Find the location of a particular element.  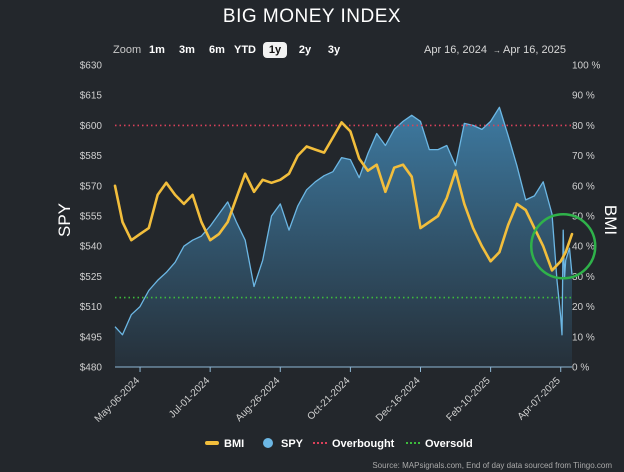

right-tick-label: 60 % is located at coordinates (583, 186).